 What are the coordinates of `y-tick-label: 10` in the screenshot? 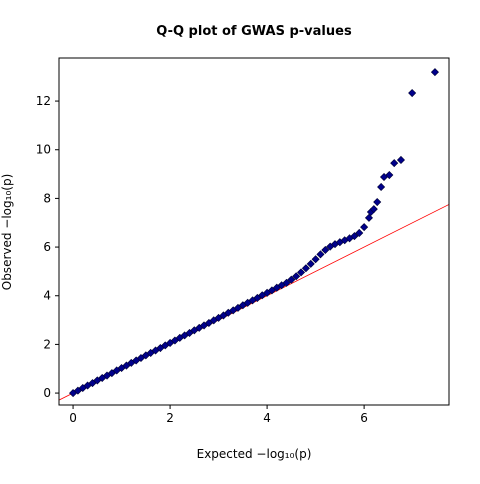 It's located at (43, 150).